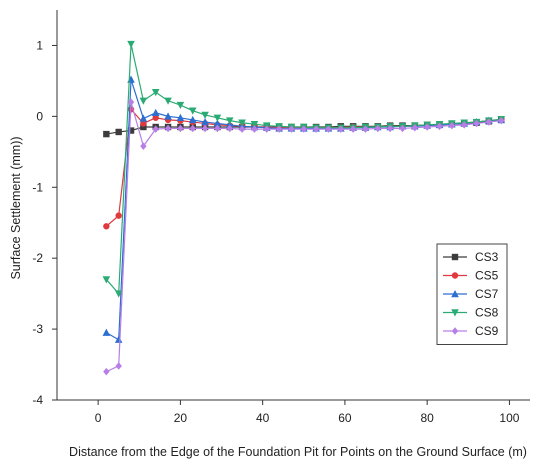 The width and height of the screenshot is (550, 462). I want to click on x-tick-label: 0, so click(98, 418).